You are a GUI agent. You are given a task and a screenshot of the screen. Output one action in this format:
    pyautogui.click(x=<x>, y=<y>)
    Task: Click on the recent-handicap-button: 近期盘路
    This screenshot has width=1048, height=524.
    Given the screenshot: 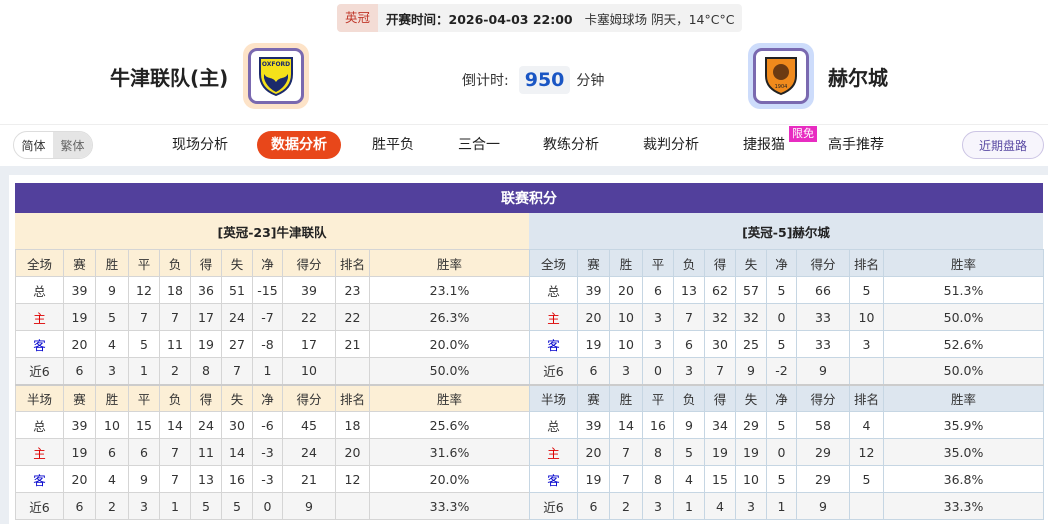 What is the action you would take?
    pyautogui.click(x=1003, y=145)
    